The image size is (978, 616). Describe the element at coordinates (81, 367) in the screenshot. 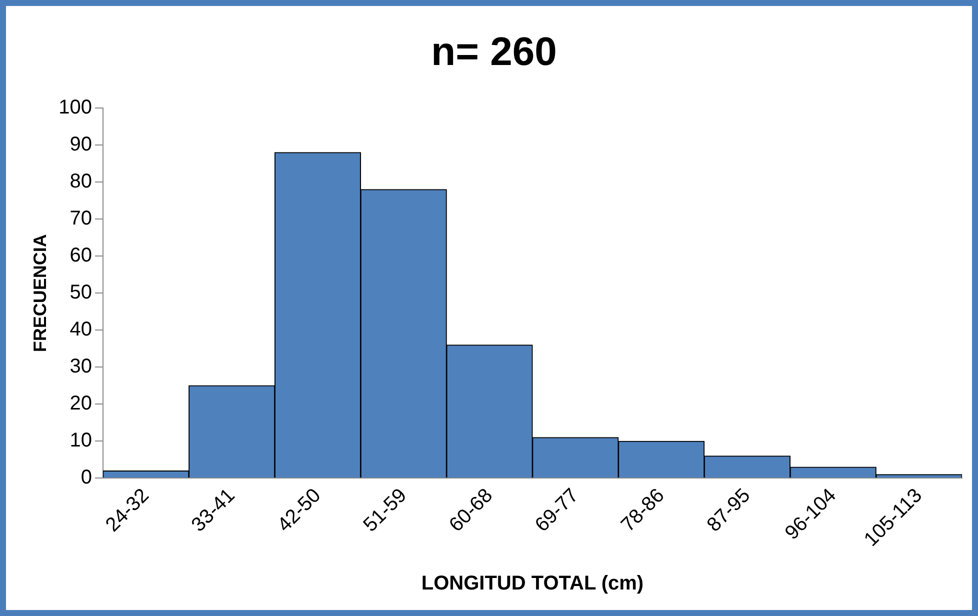

I see `y-tick-label: 30` at that location.